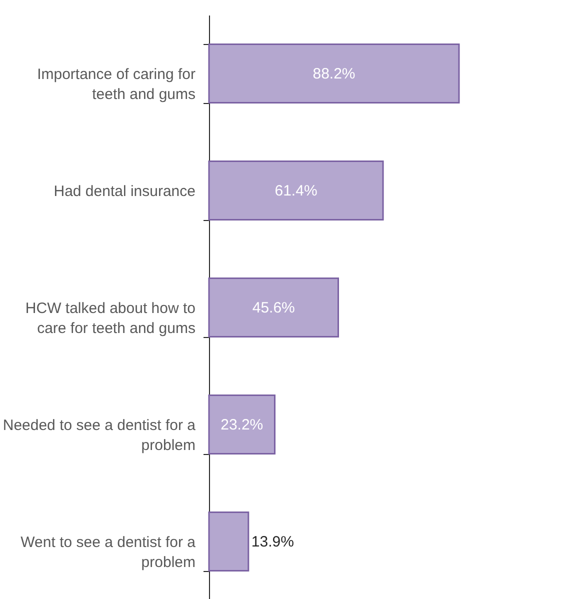 The image size is (571, 599). Describe the element at coordinates (99, 435) in the screenshot. I see `y-tick-label: Needed to see a dentist for a problem` at that location.